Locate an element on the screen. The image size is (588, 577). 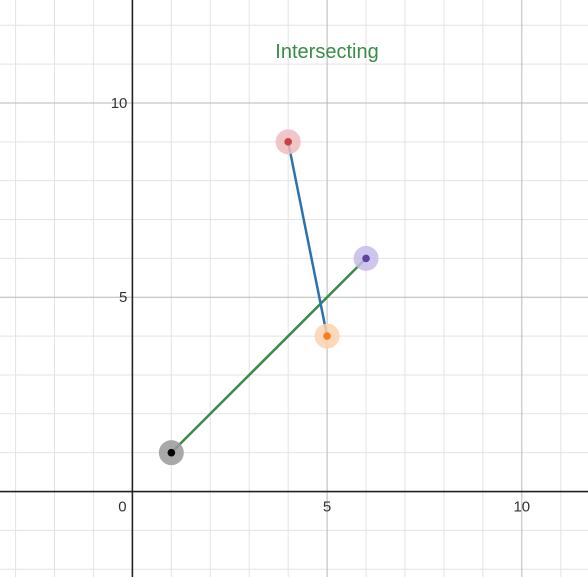
segment-ab is located at coordinates (269, 355).